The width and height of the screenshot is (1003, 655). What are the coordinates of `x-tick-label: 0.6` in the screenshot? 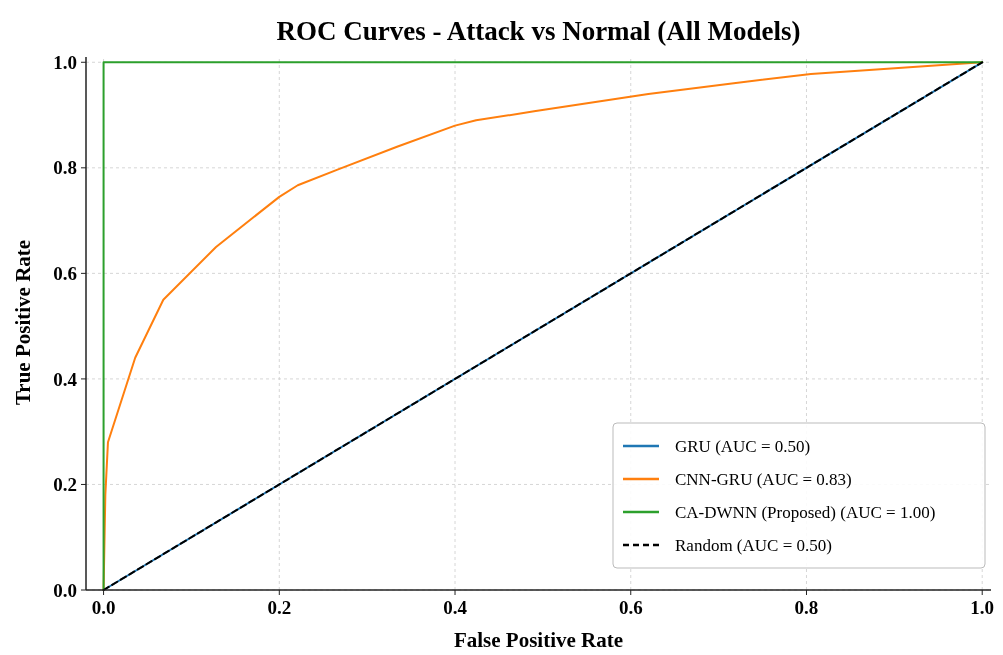 It's located at (630, 607).